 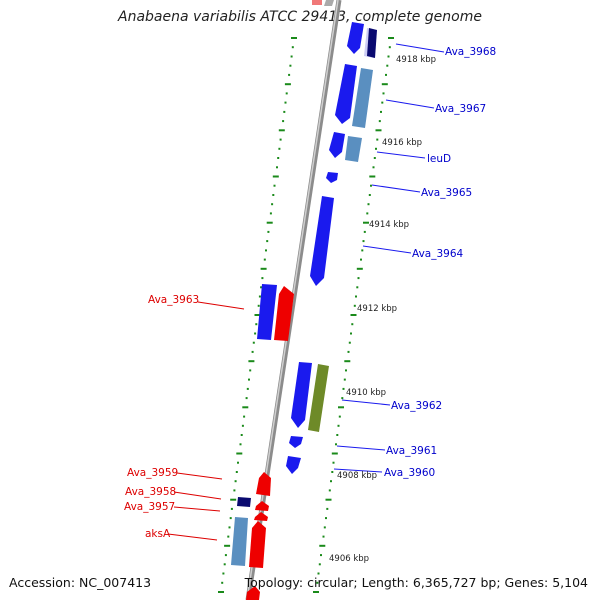 I want to click on gene-label-ava-3957: Ava_3957, so click(x=149, y=507).